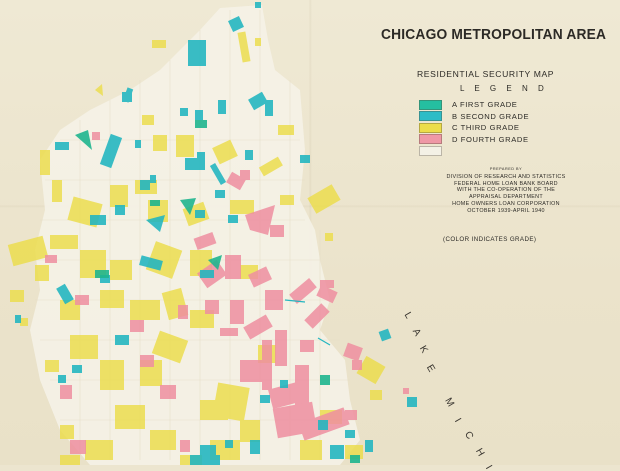 The image size is (620, 471). I want to click on legend-label: B SECOND GRADE, so click(491, 116).